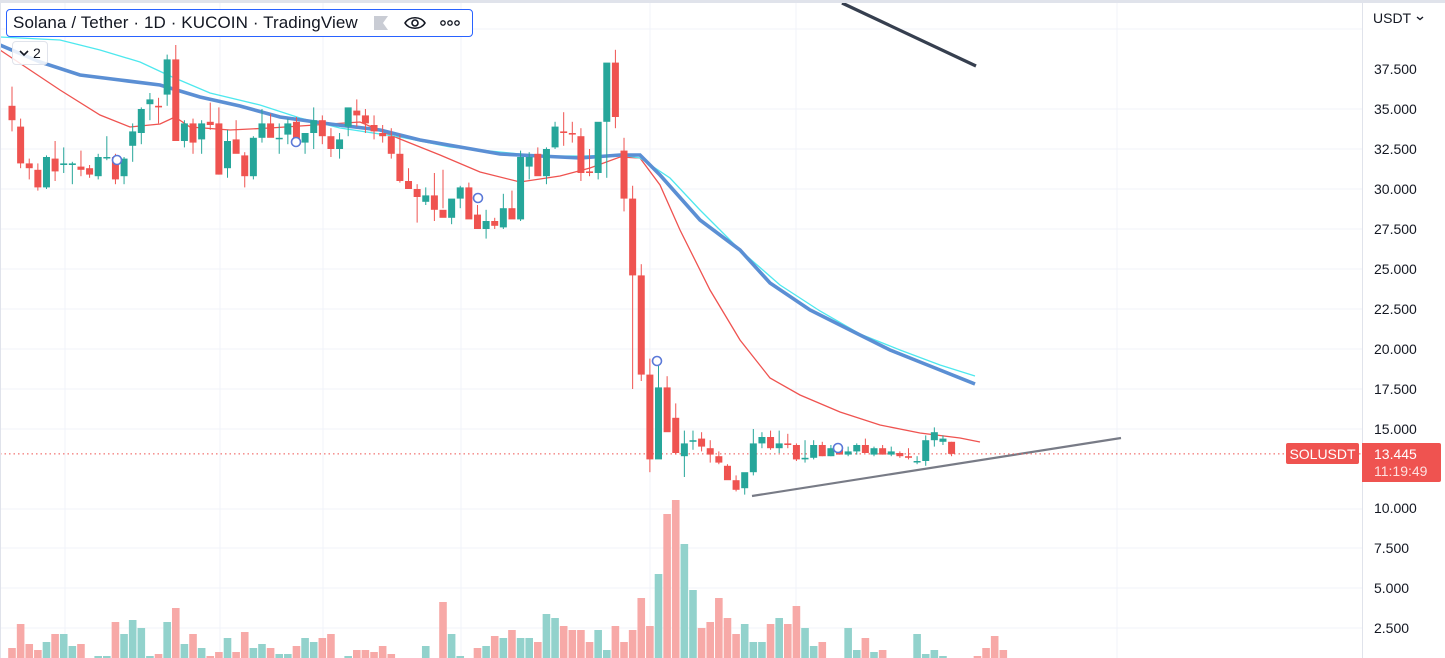 Image resolution: width=1445 pixels, height=658 pixels. Describe the element at coordinates (1392, 548) in the screenshot. I see `price-tick: 7.500` at that location.